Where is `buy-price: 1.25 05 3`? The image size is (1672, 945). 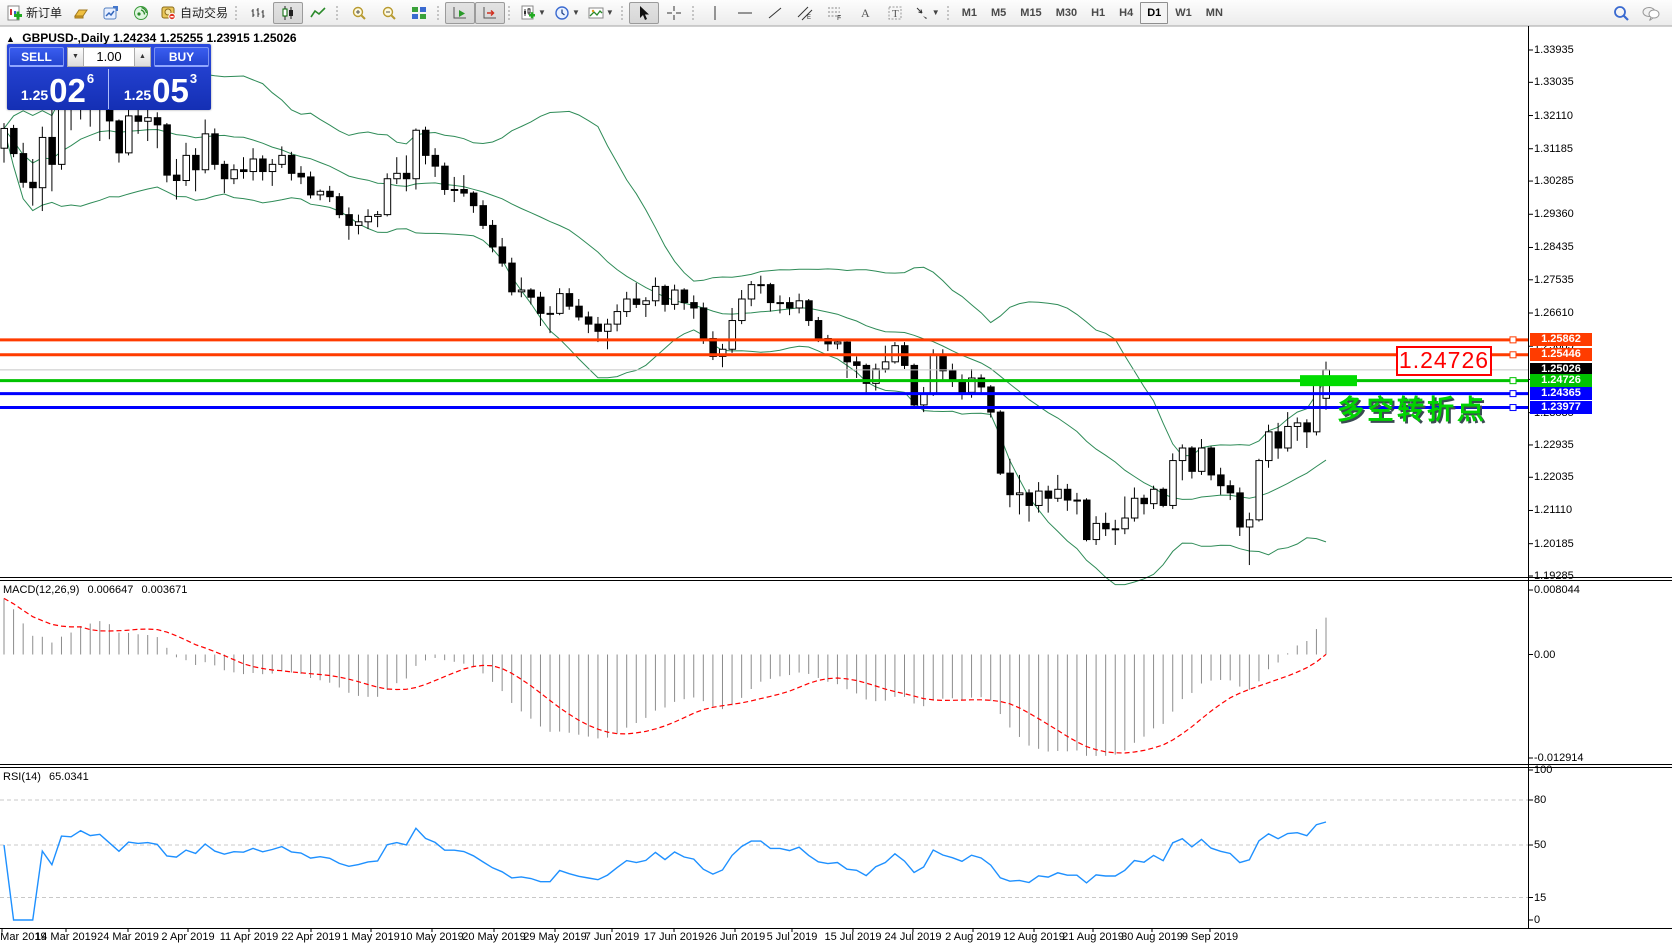
buy-price: 1.25 05 3 is located at coordinates (160, 89).